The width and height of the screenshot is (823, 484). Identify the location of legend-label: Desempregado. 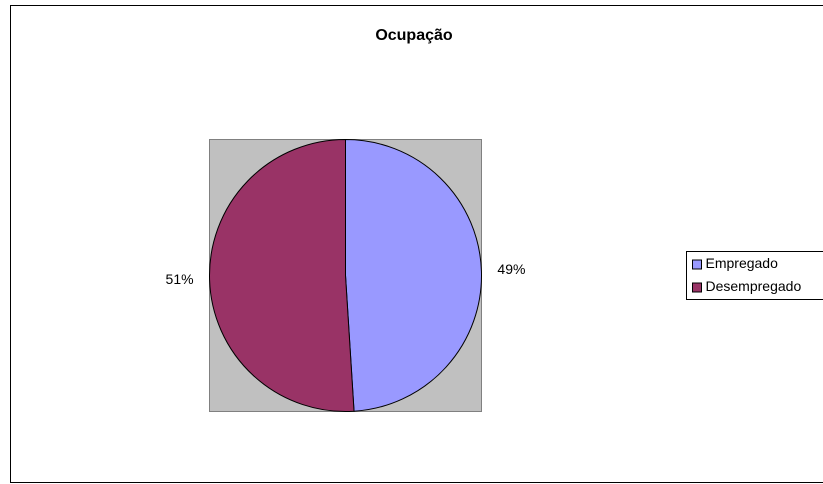
(754, 286).